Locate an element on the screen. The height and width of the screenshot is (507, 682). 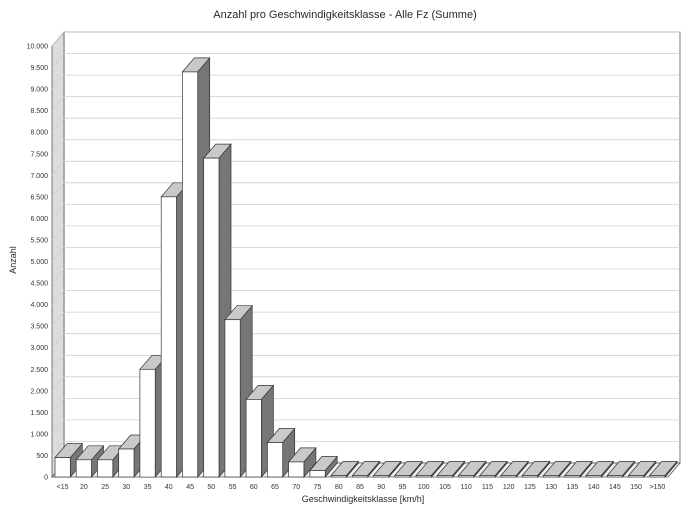
x-tick-label: 130 is located at coordinates (551, 487).